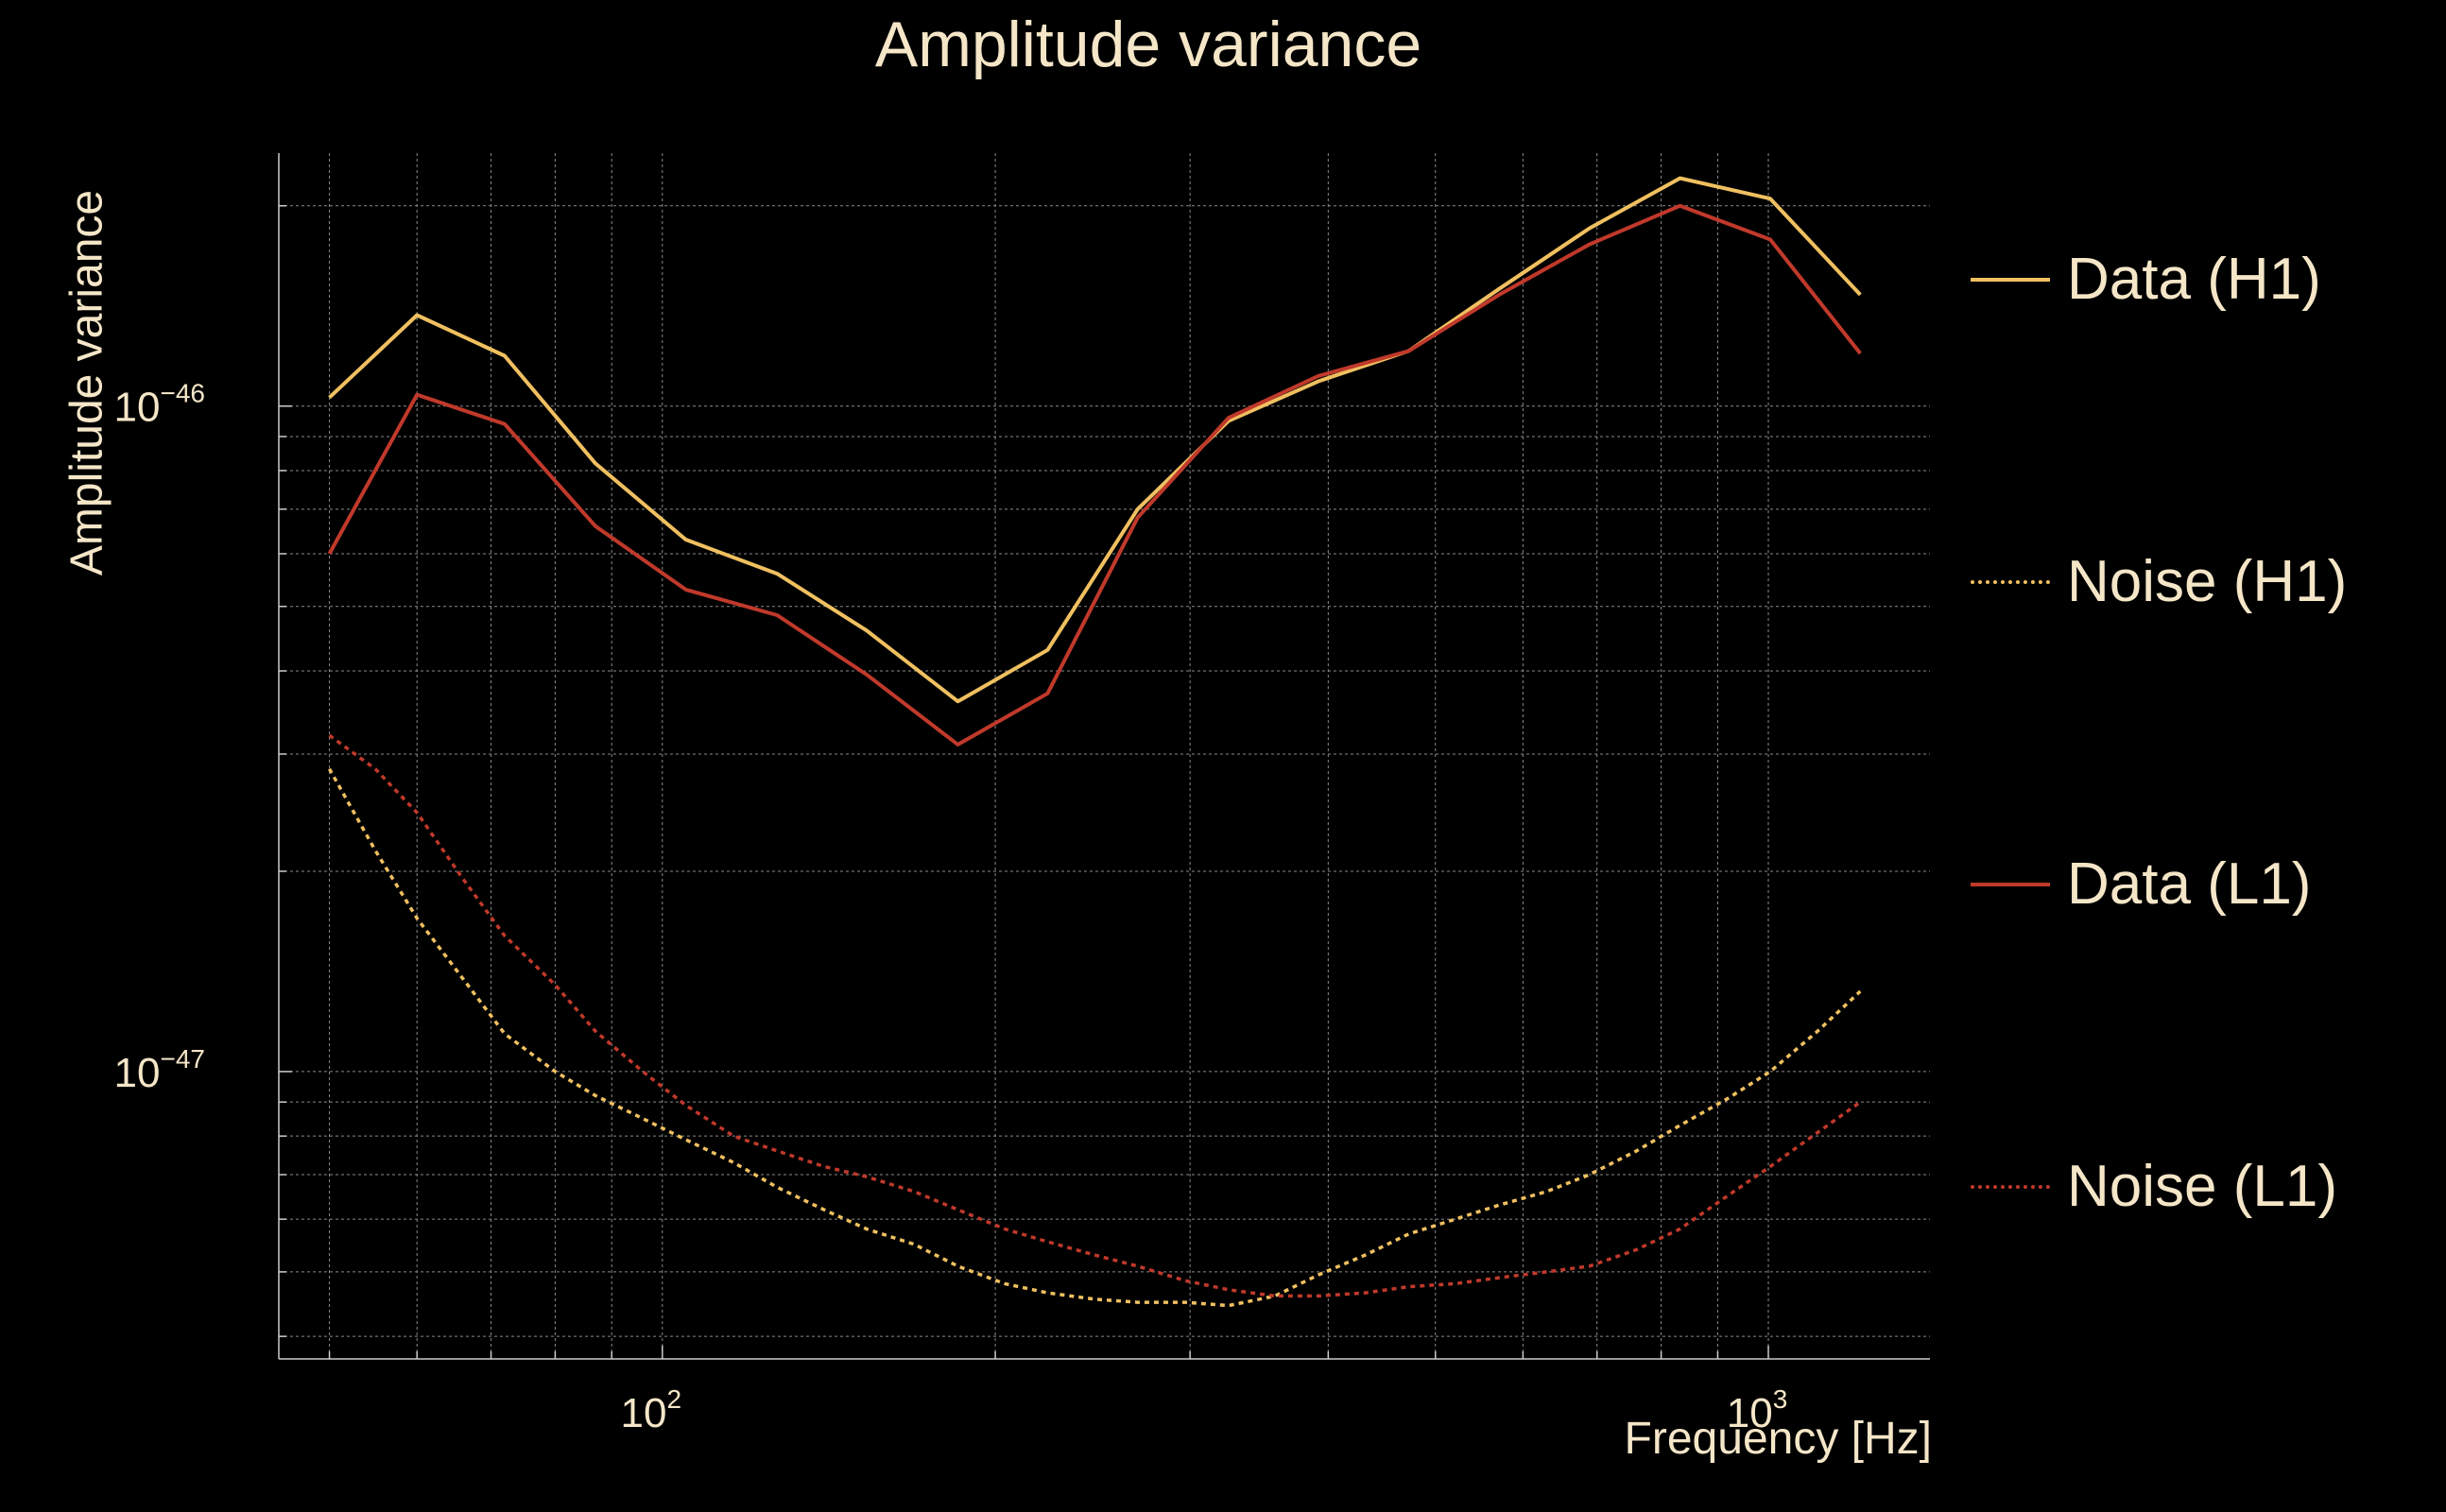 Image resolution: width=2446 pixels, height=1512 pixels. What do you see at coordinates (1148, 44) in the screenshot?
I see `chart-title: Amplitude variance` at bounding box center [1148, 44].